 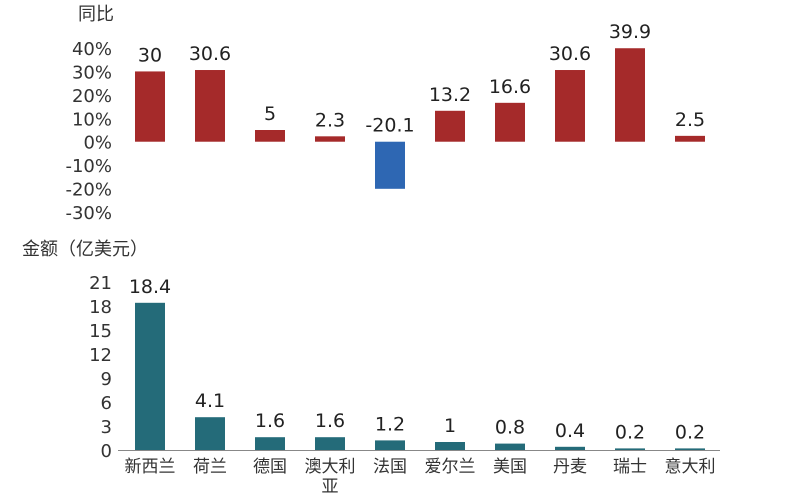 I want to click on category-label: 澳大利亚, so click(x=330, y=477).